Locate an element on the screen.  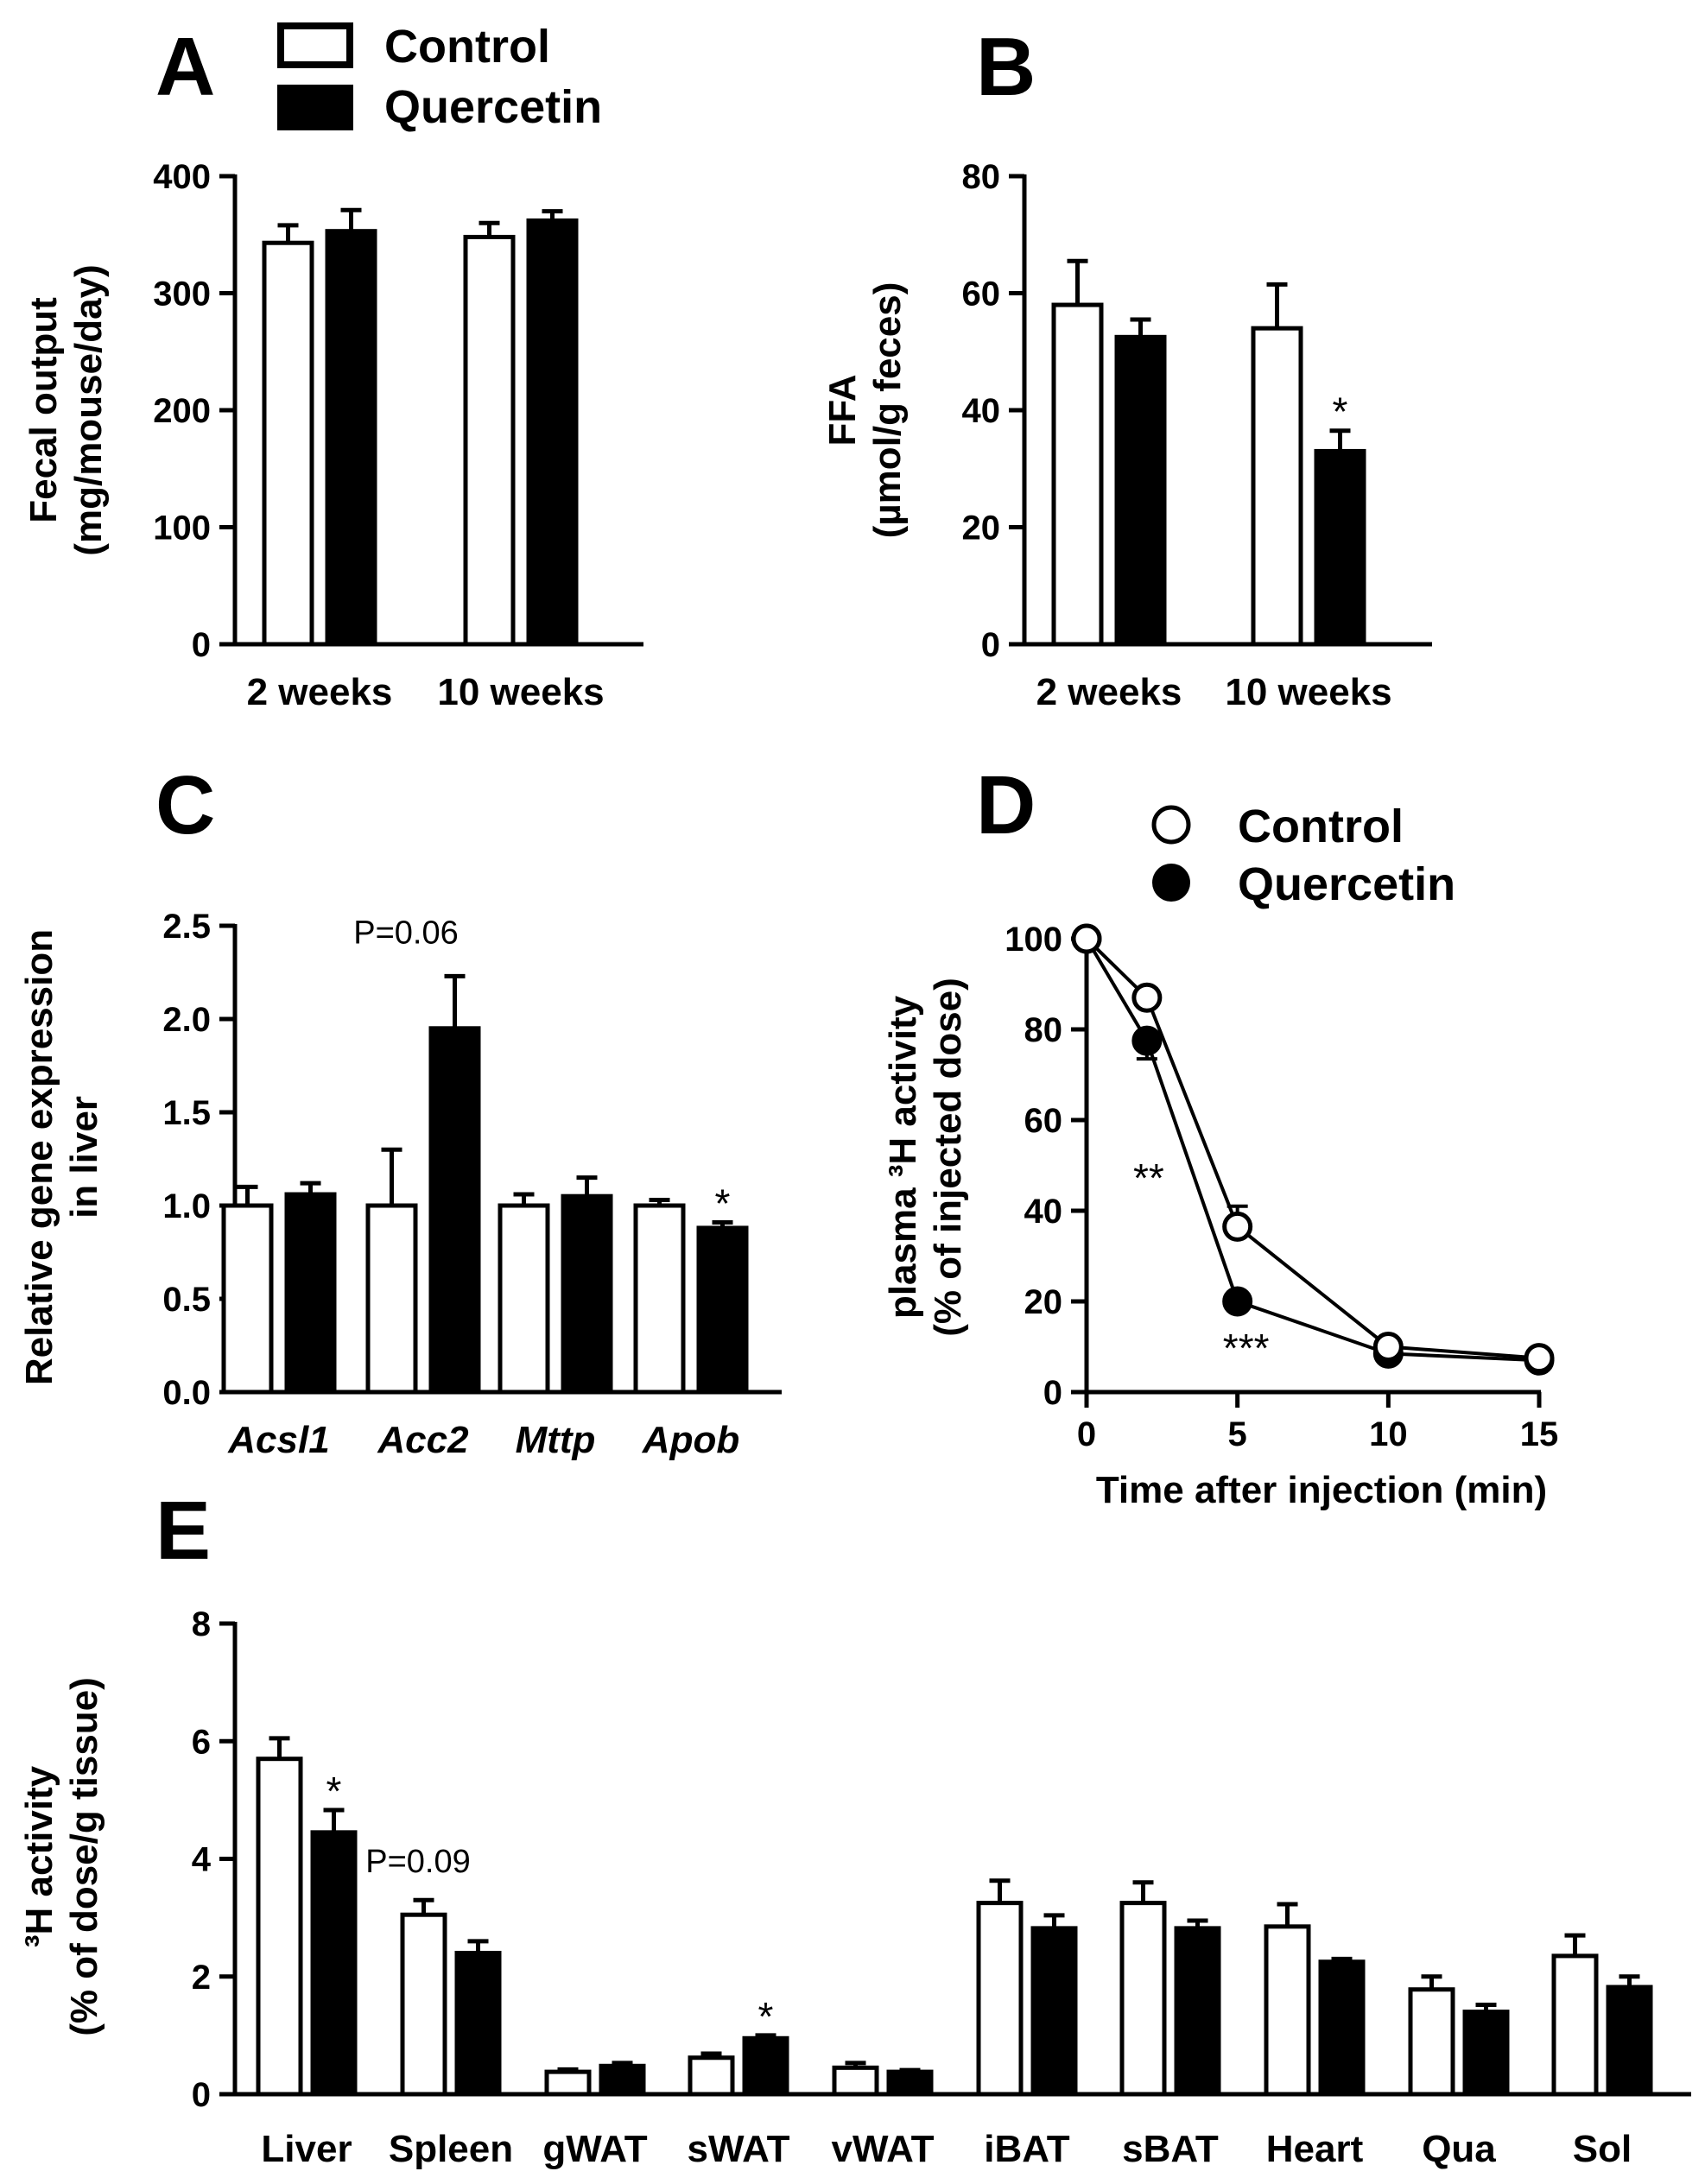
D-panel-letter: D is located at coordinates (1006, 805).